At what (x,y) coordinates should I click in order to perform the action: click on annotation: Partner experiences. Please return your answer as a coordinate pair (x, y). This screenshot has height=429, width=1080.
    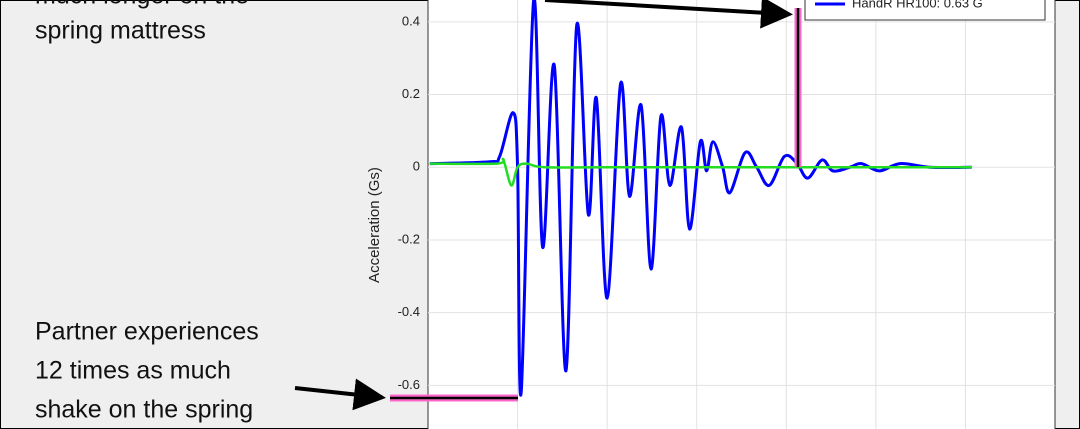
    Looking at the image, I should click on (147, 332).